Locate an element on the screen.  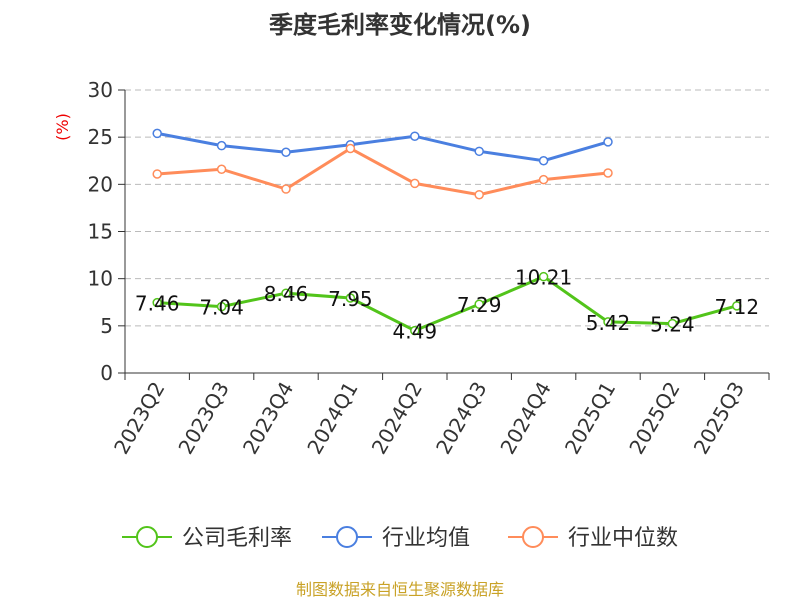
x-tick-label: 2023Q3 is located at coordinates (203, 418).